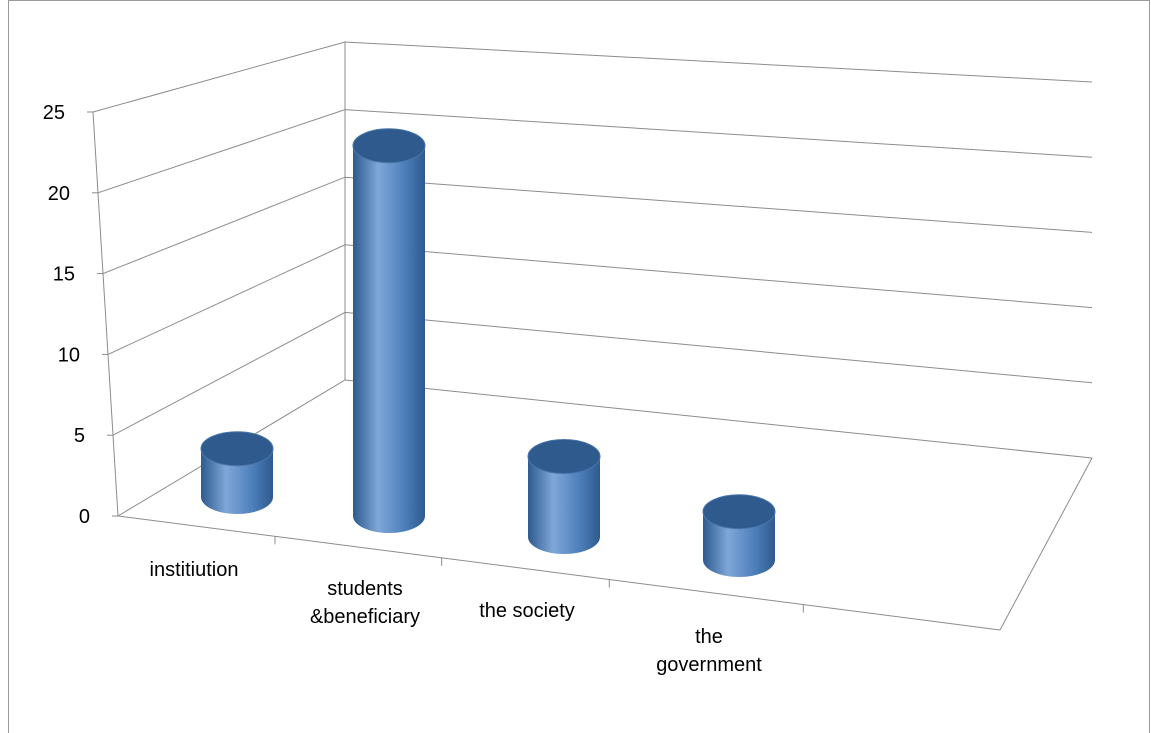  Describe the element at coordinates (194, 570) in the screenshot. I see `x-category-label-1: institiution` at that location.